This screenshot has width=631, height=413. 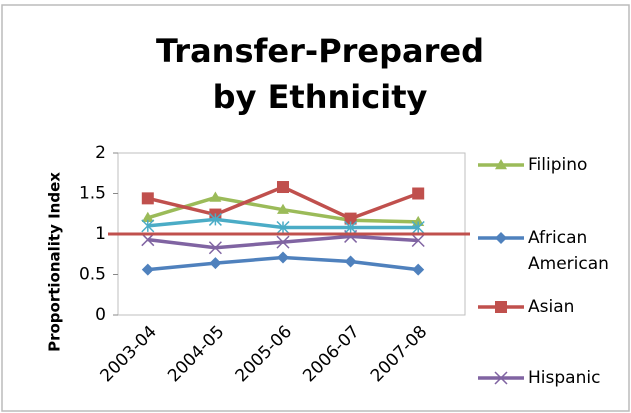 What do you see at coordinates (92, 275) in the screenshot?
I see `y-tick-label: 0.5` at bounding box center [92, 275].